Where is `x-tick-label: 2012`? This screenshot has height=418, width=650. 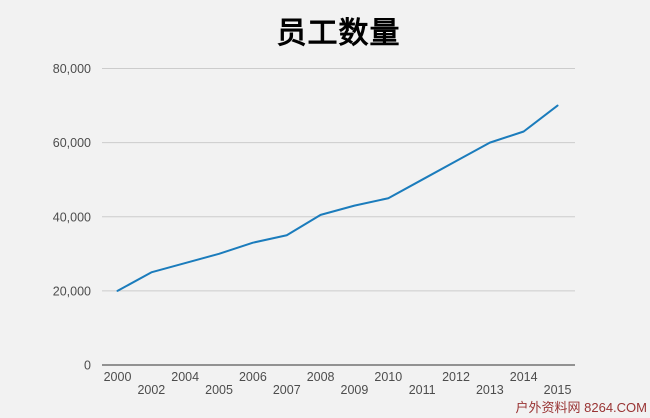 x-tick-label: 2012 is located at coordinates (456, 377).